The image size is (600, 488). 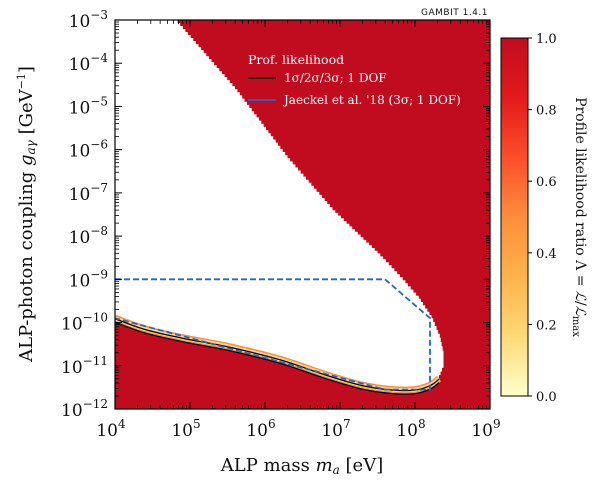 I want to click on y-tick-label: 10⁻¹², so click(x=84, y=409).